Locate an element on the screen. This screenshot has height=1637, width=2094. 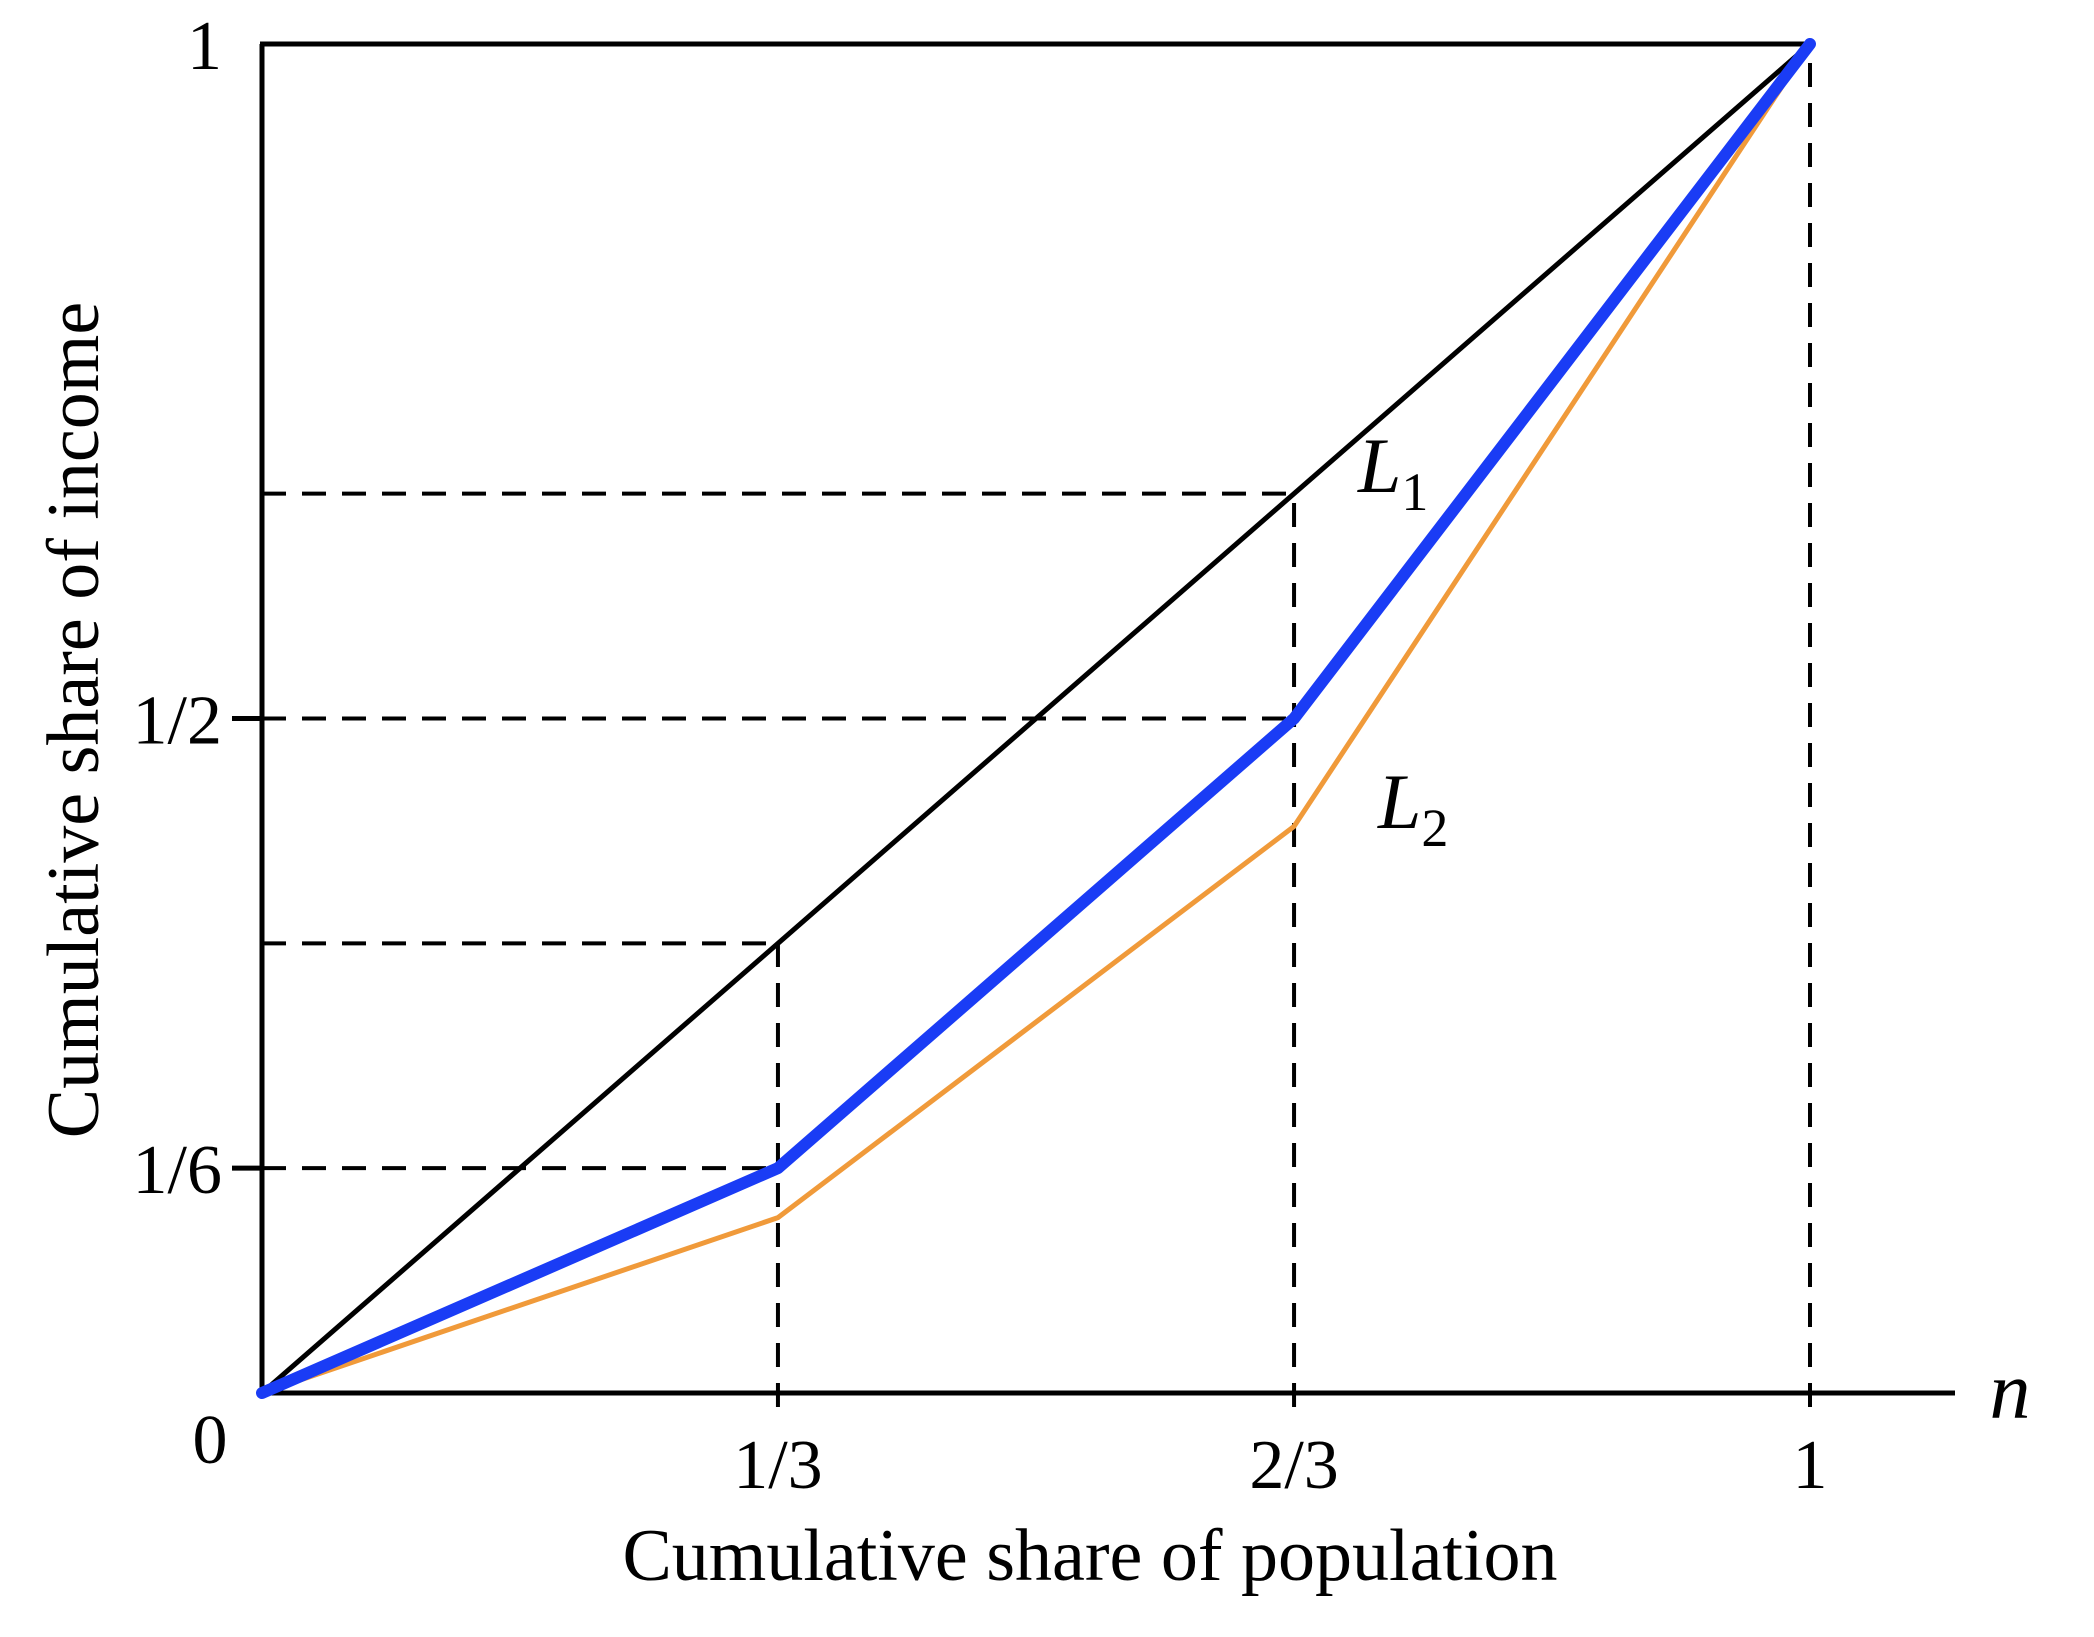
y-tick-label-3: 1 is located at coordinates (204, 46).